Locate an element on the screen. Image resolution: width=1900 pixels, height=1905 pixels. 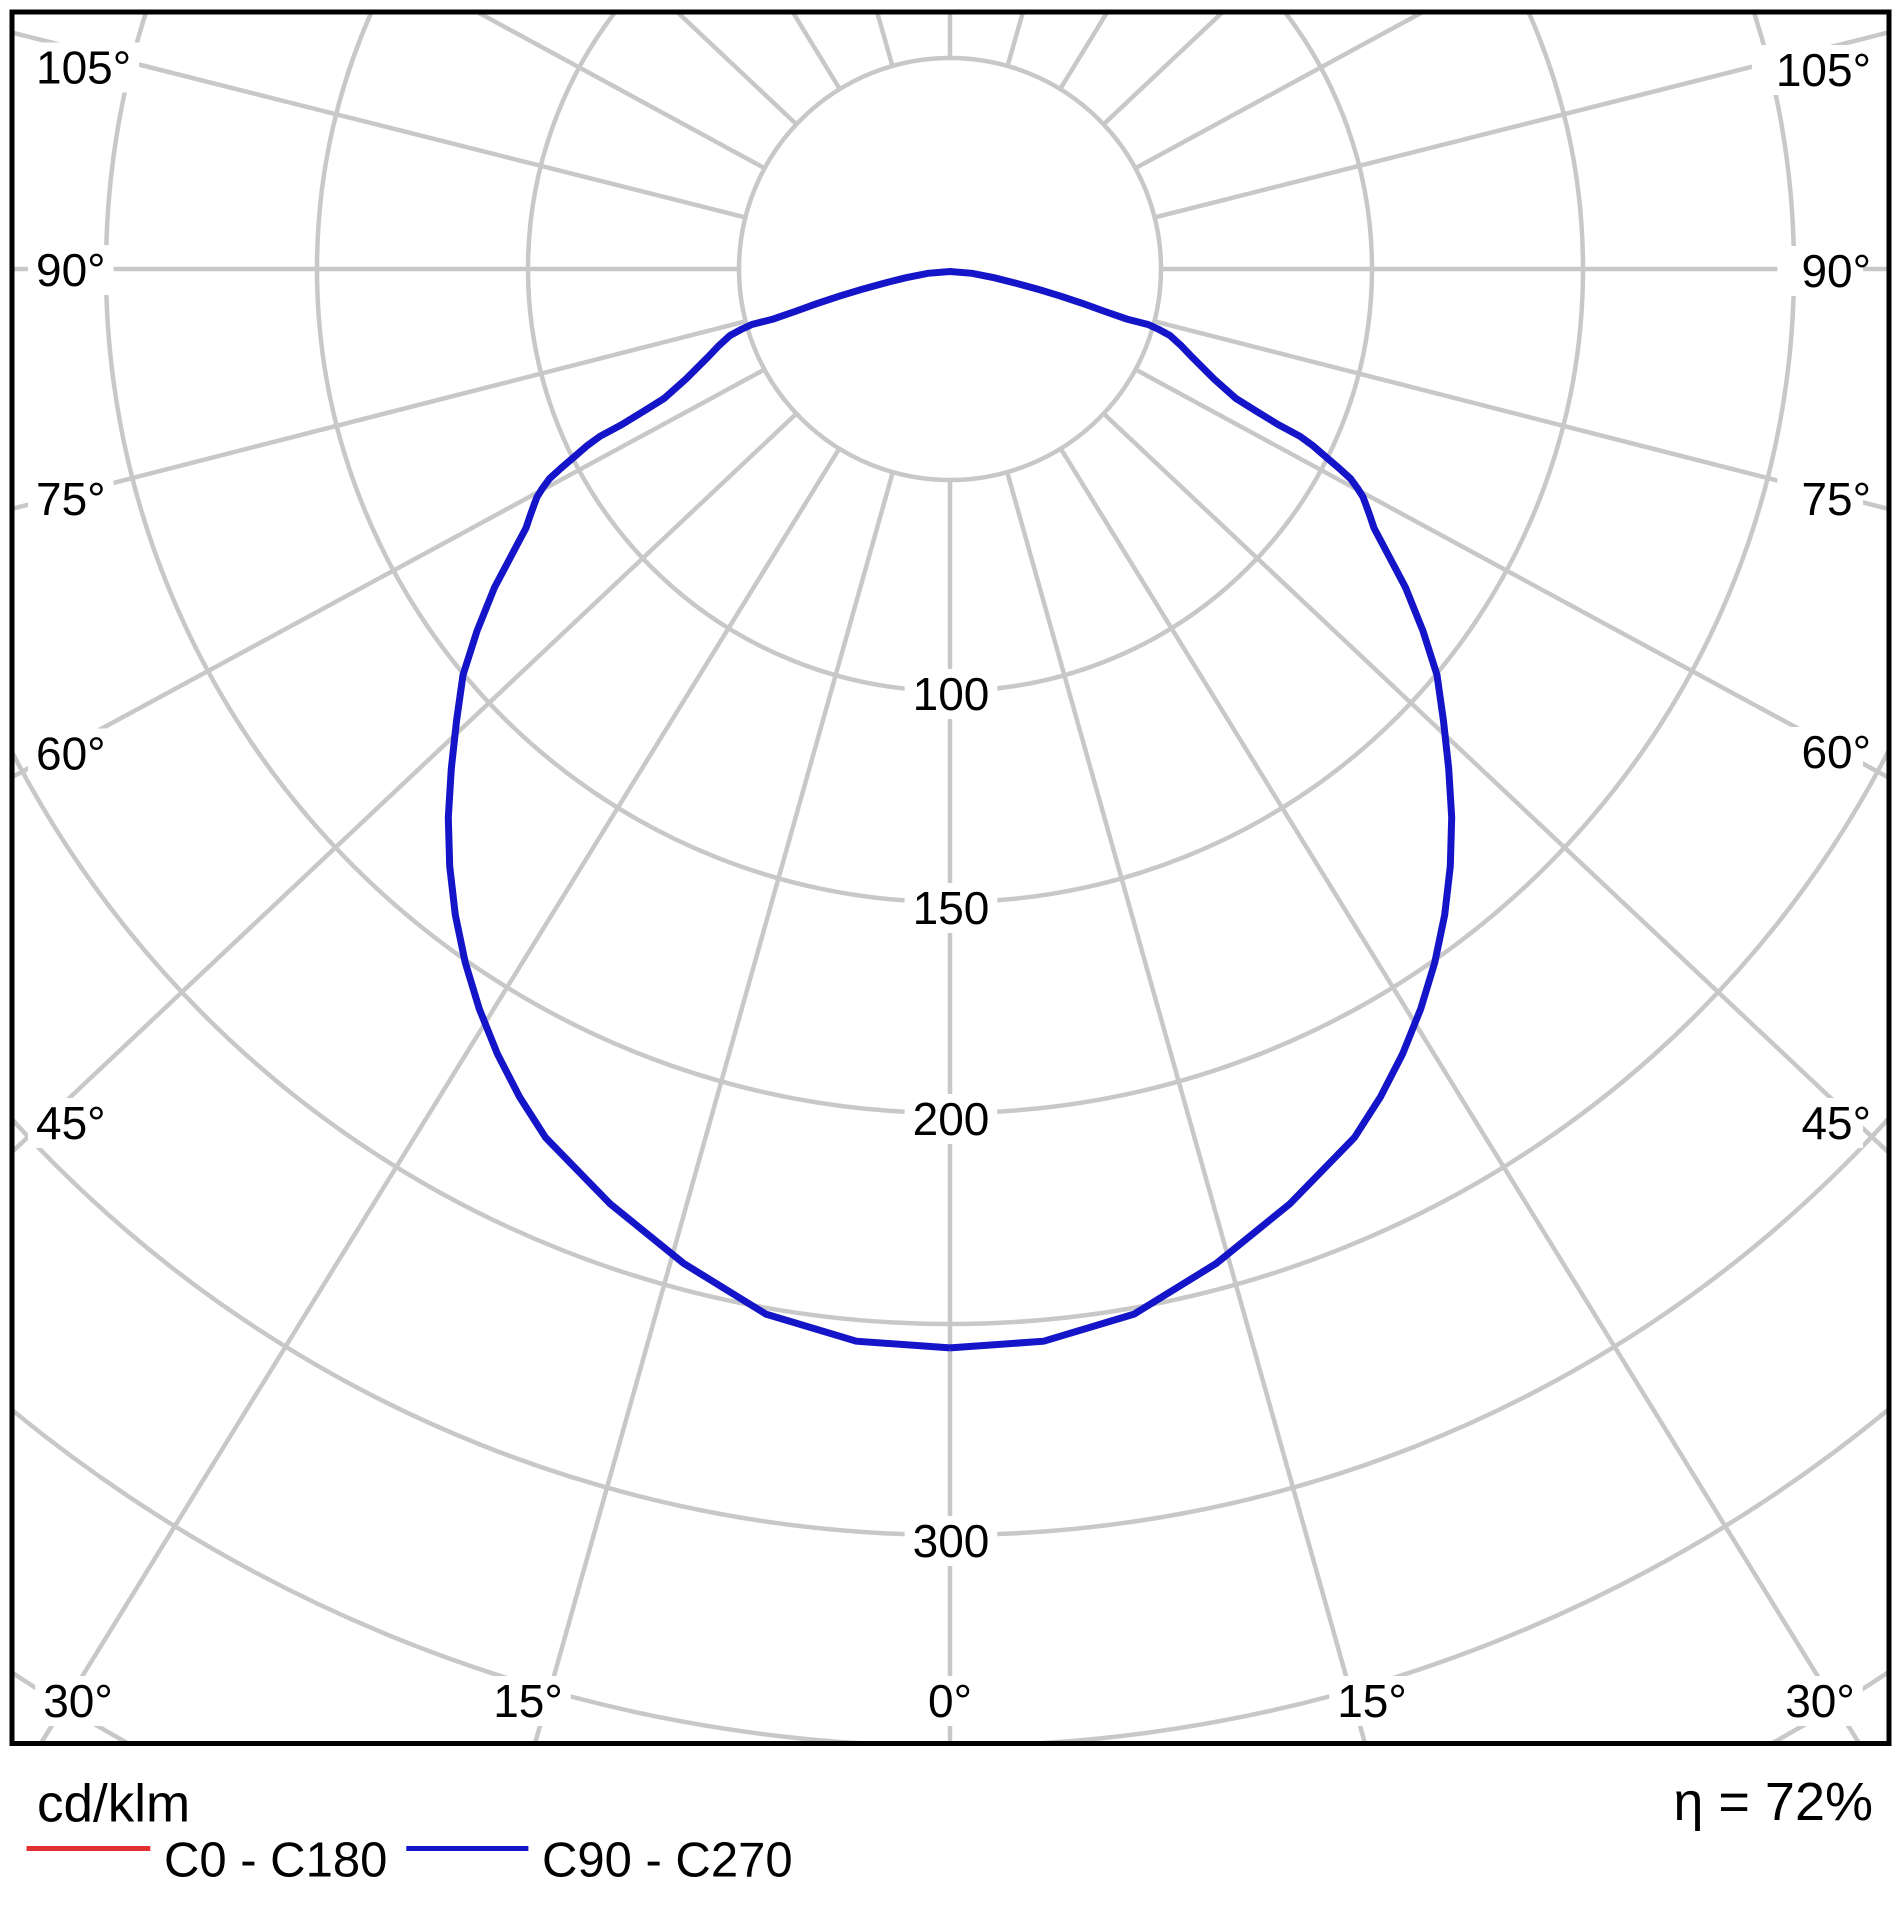
svg-text: cd/klm is located at coordinates (113, 1803).